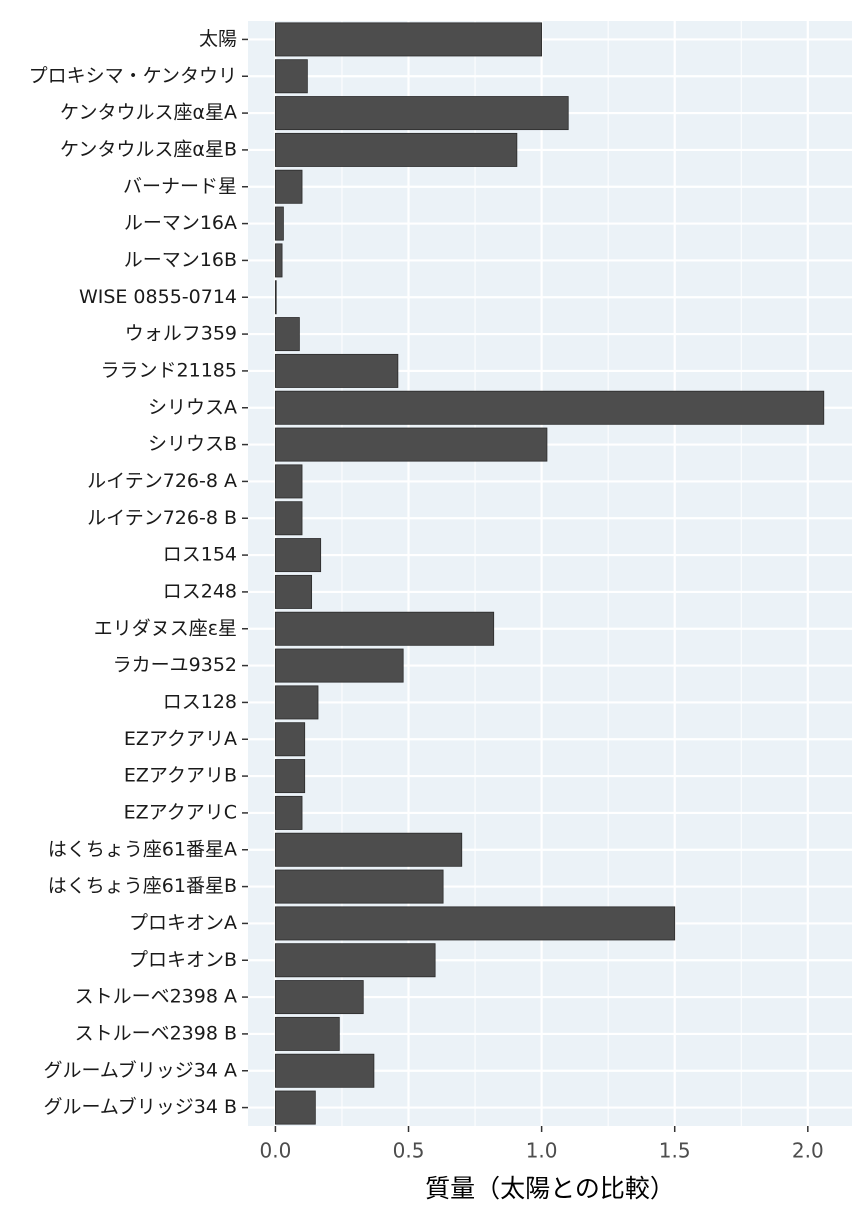 The image size is (864, 1210). What do you see at coordinates (180, 739) in the screenshot?
I see `y-tick-label: EZアクアリA` at bounding box center [180, 739].